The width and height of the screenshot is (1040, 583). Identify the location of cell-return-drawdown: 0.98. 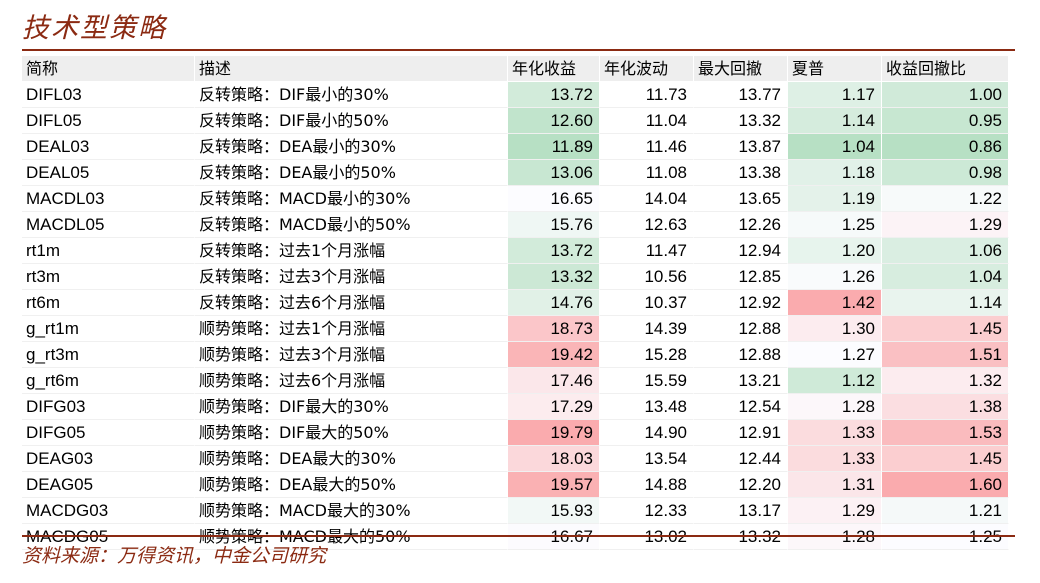
(945, 173).